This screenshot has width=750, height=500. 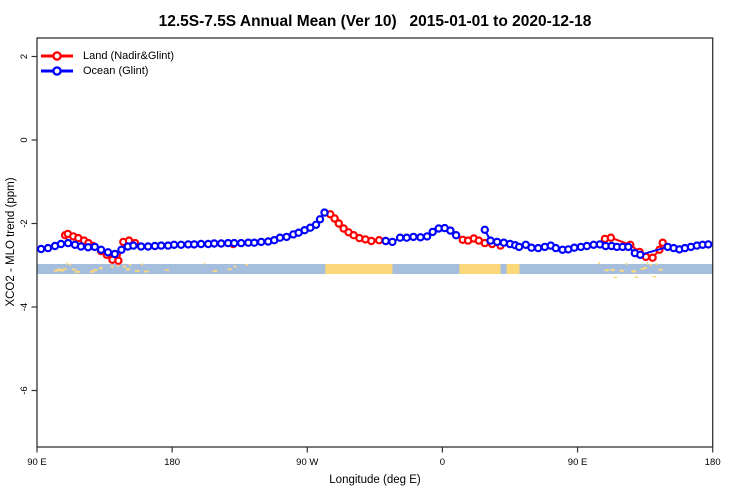 What do you see at coordinates (375, 480) in the screenshot?
I see `x-axis-title: Longitude (deg E)` at bounding box center [375, 480].